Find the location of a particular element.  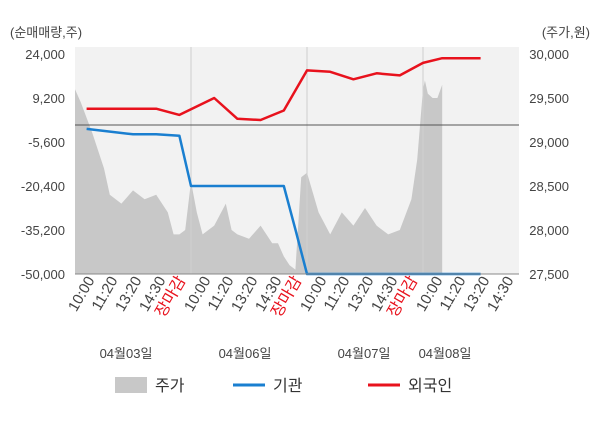

left-axis-ticks: 24,000 9,200 -5,600 -20,400 -35,200 -50,000 is located at coordinates (43, 164).